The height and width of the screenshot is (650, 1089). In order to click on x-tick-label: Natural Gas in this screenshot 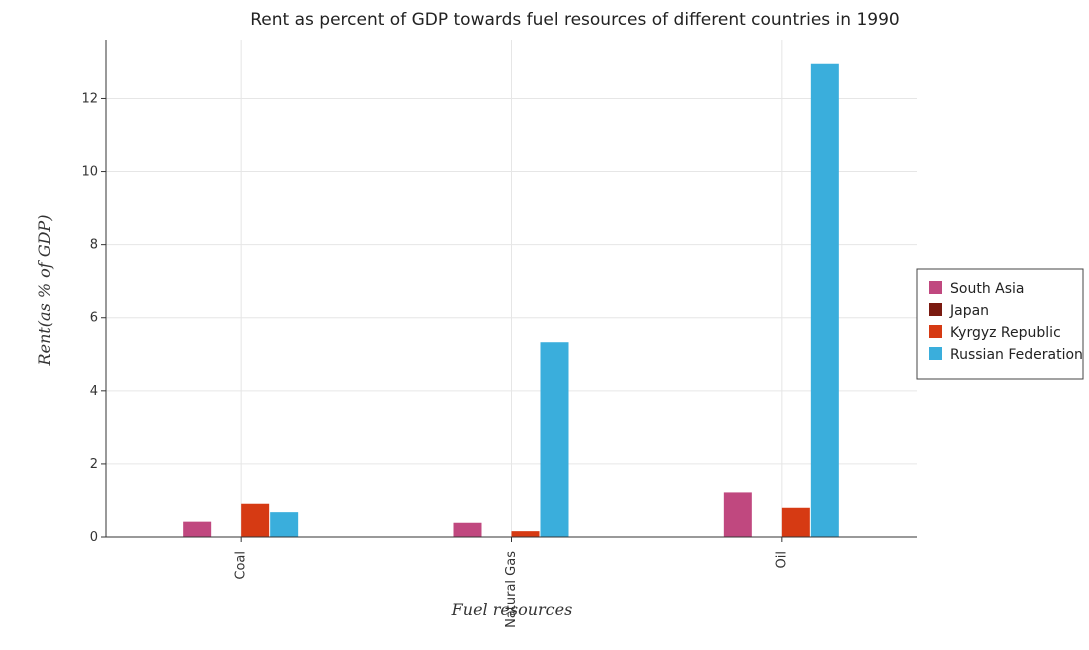, I will do `click(511, 589)`.